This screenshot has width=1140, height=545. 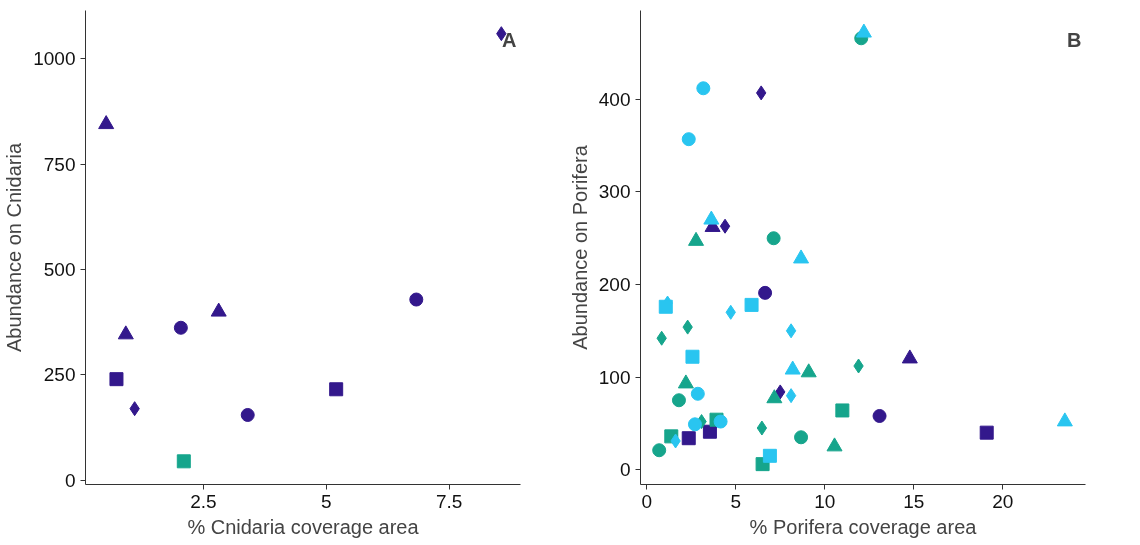 What do you see at coordinates (614, 99) in the screenshot?
I see `y-tick-label: 400` at bounding box center [614, 99].